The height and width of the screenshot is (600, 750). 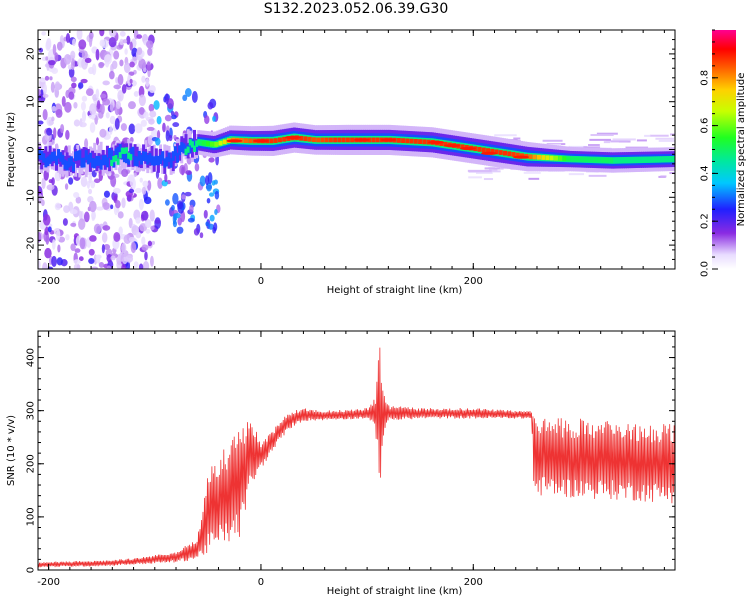 What do you see at coordinates (31, 357) in the screenshot?
I see `snr-y-tick-label: 400` at bounding box center [31, 357].